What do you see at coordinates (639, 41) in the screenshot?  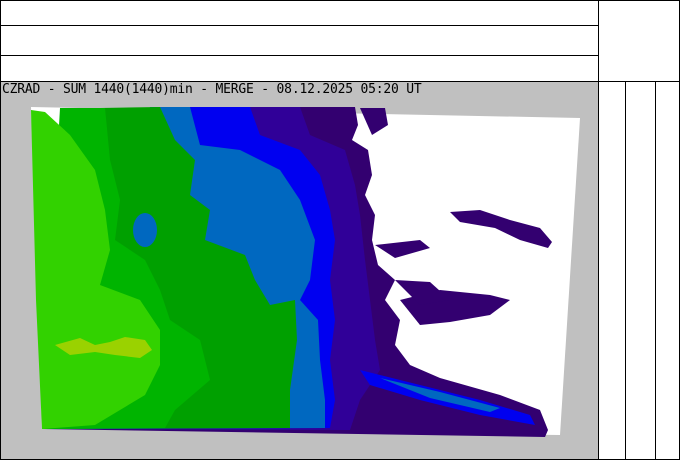 I see `top-right-panel` at bounding box center [639, 41].